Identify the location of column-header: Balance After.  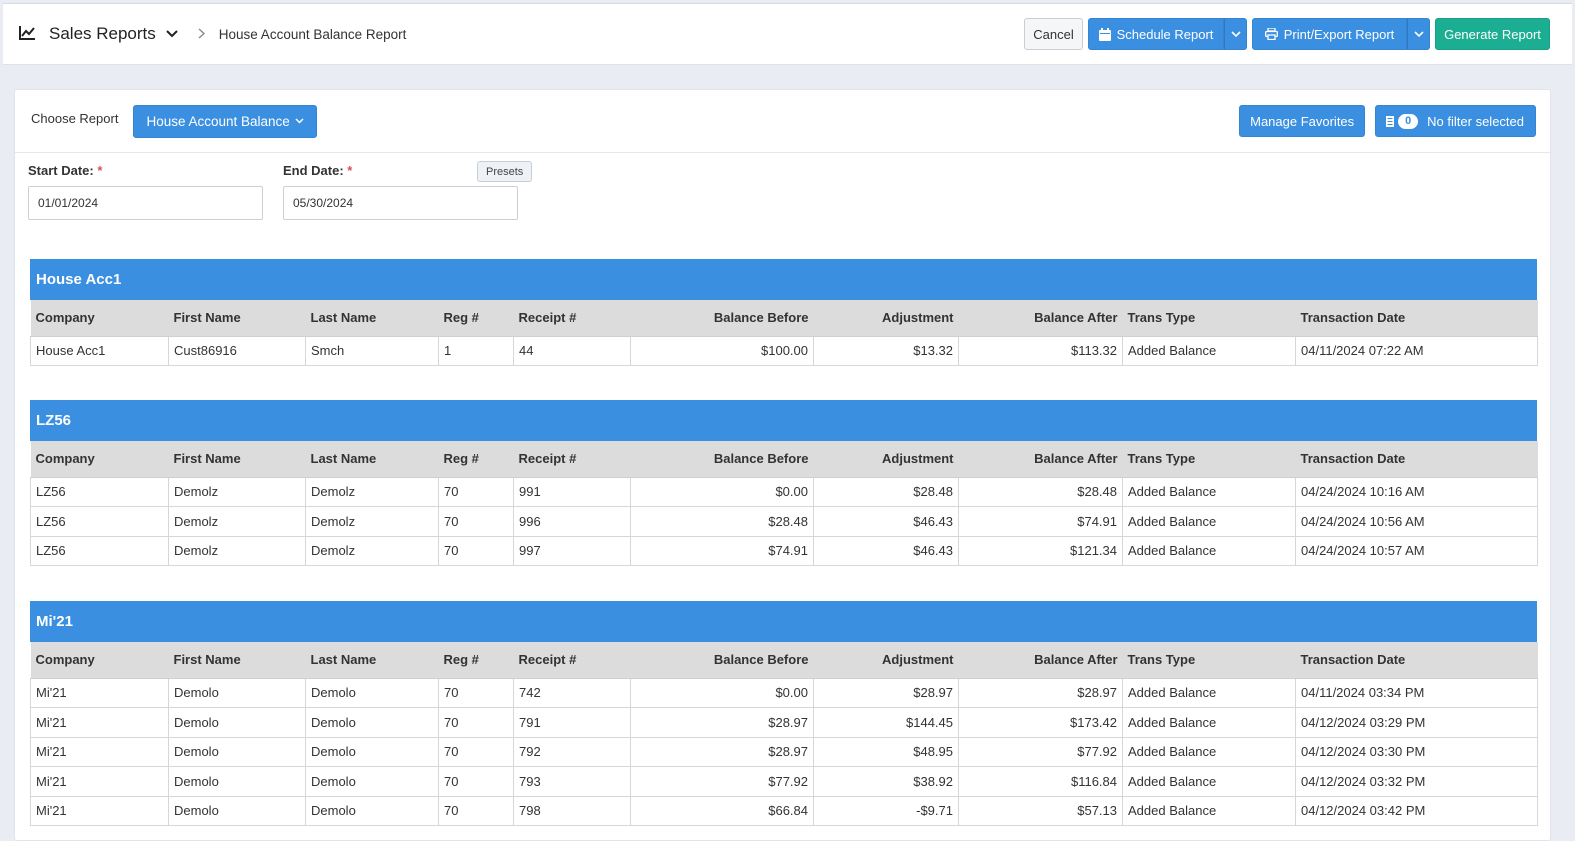
(1040, 318).